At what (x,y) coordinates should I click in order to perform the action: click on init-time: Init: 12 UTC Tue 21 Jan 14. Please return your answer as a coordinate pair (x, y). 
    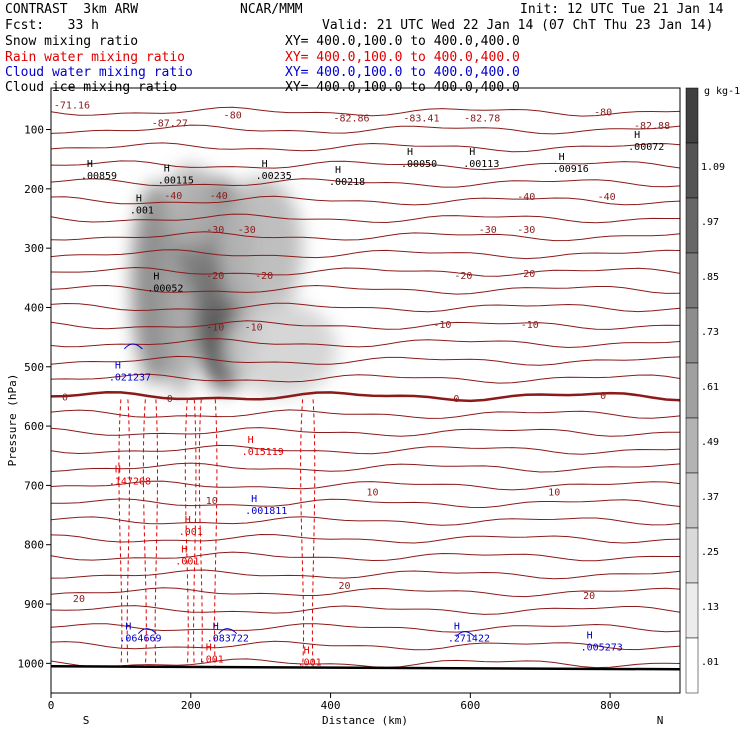
    Looking at the image, I should click on (622, 9).